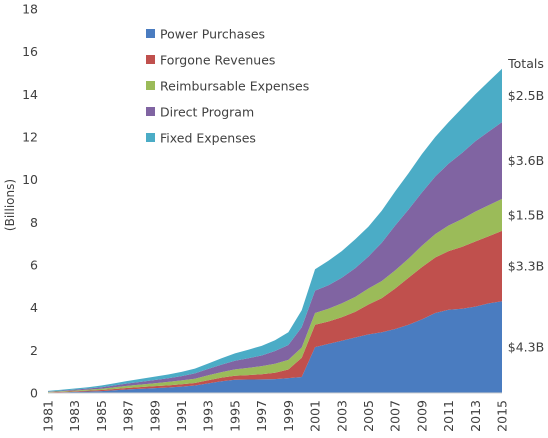  I want to click on legend-label: Direct Program, so click(207, 112).